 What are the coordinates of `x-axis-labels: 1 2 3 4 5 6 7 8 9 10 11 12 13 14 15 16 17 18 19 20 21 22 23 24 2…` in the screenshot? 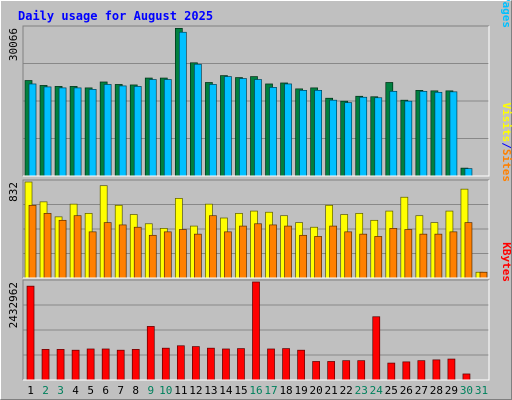 It's located at (257, 390).